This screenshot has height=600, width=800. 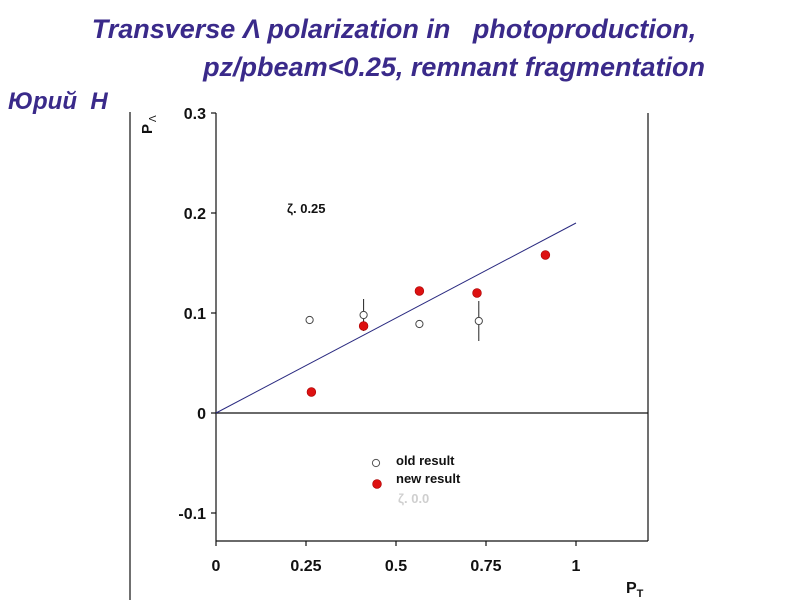 I want to click on legend-faded-label: ζ. 0.0, so click(x=413, y=498).